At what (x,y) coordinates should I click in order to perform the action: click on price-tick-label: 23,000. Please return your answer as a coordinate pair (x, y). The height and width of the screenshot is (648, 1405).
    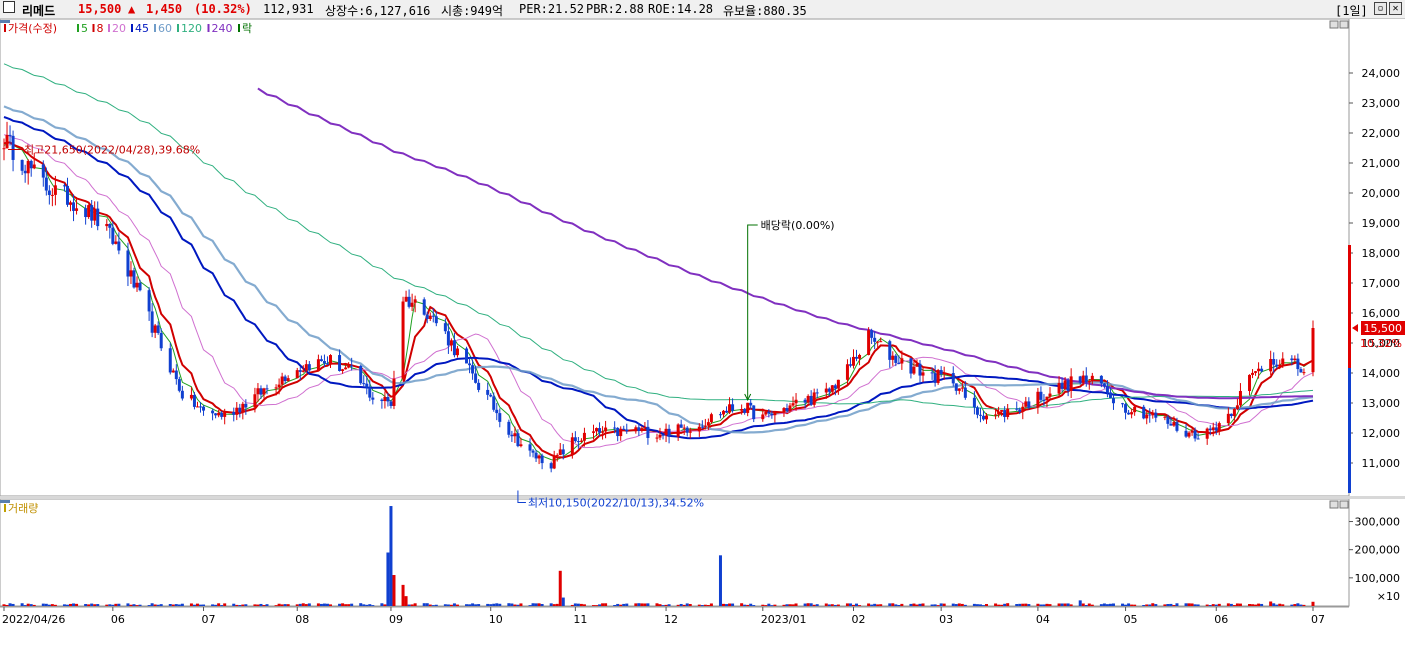
    Looking at the image, I should click on (1381, 103).